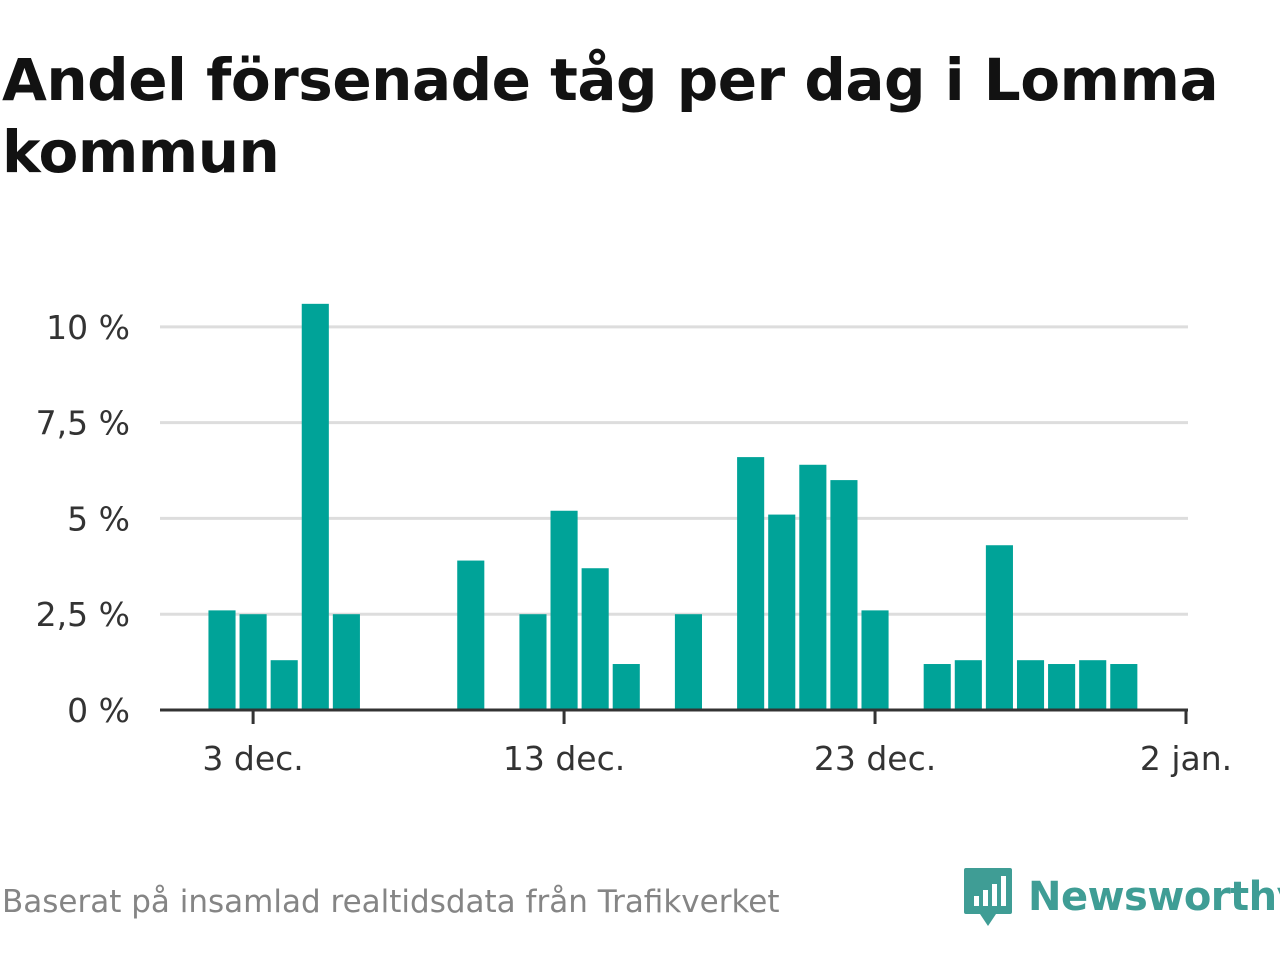  Describe the element at coordinates (1154, 897) in the screenshot. I see `brand-name: Newsworthy` at that location.